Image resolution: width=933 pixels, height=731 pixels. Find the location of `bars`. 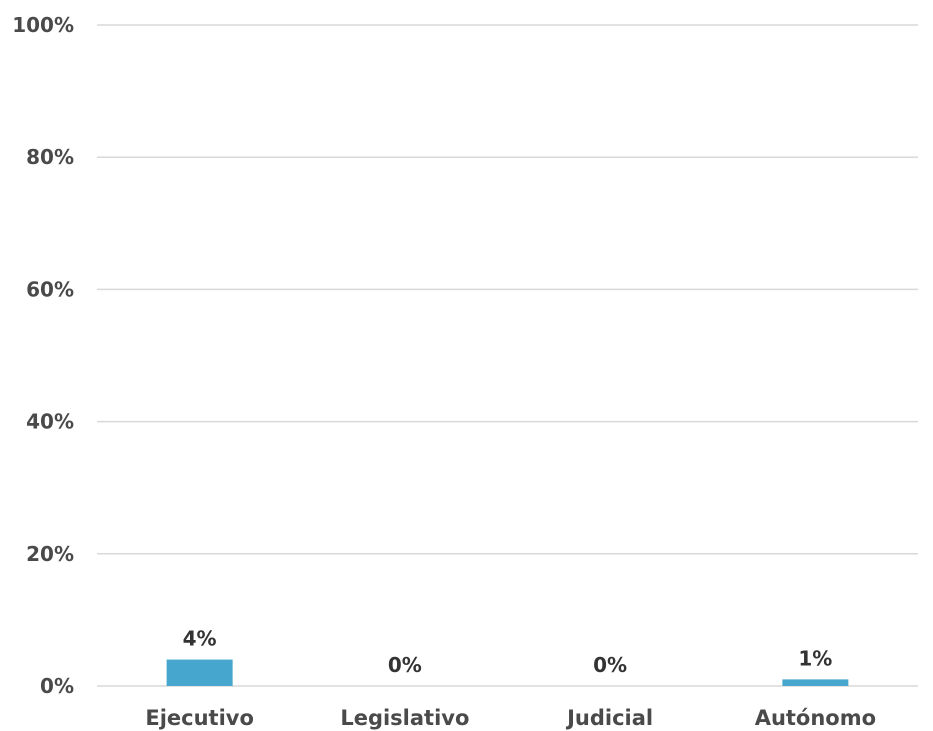

bars is located at coordinates (507, 672).